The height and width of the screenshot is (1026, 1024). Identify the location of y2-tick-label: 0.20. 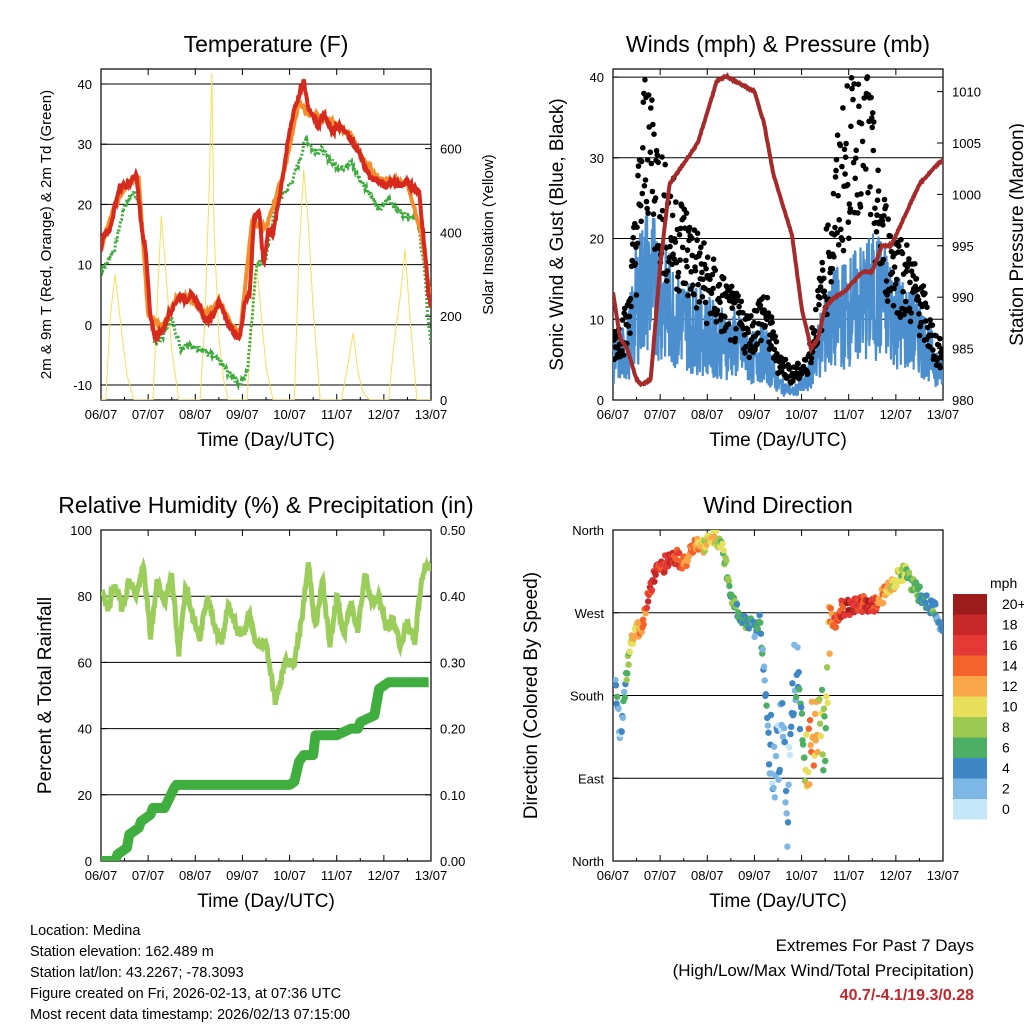
(452, 729).